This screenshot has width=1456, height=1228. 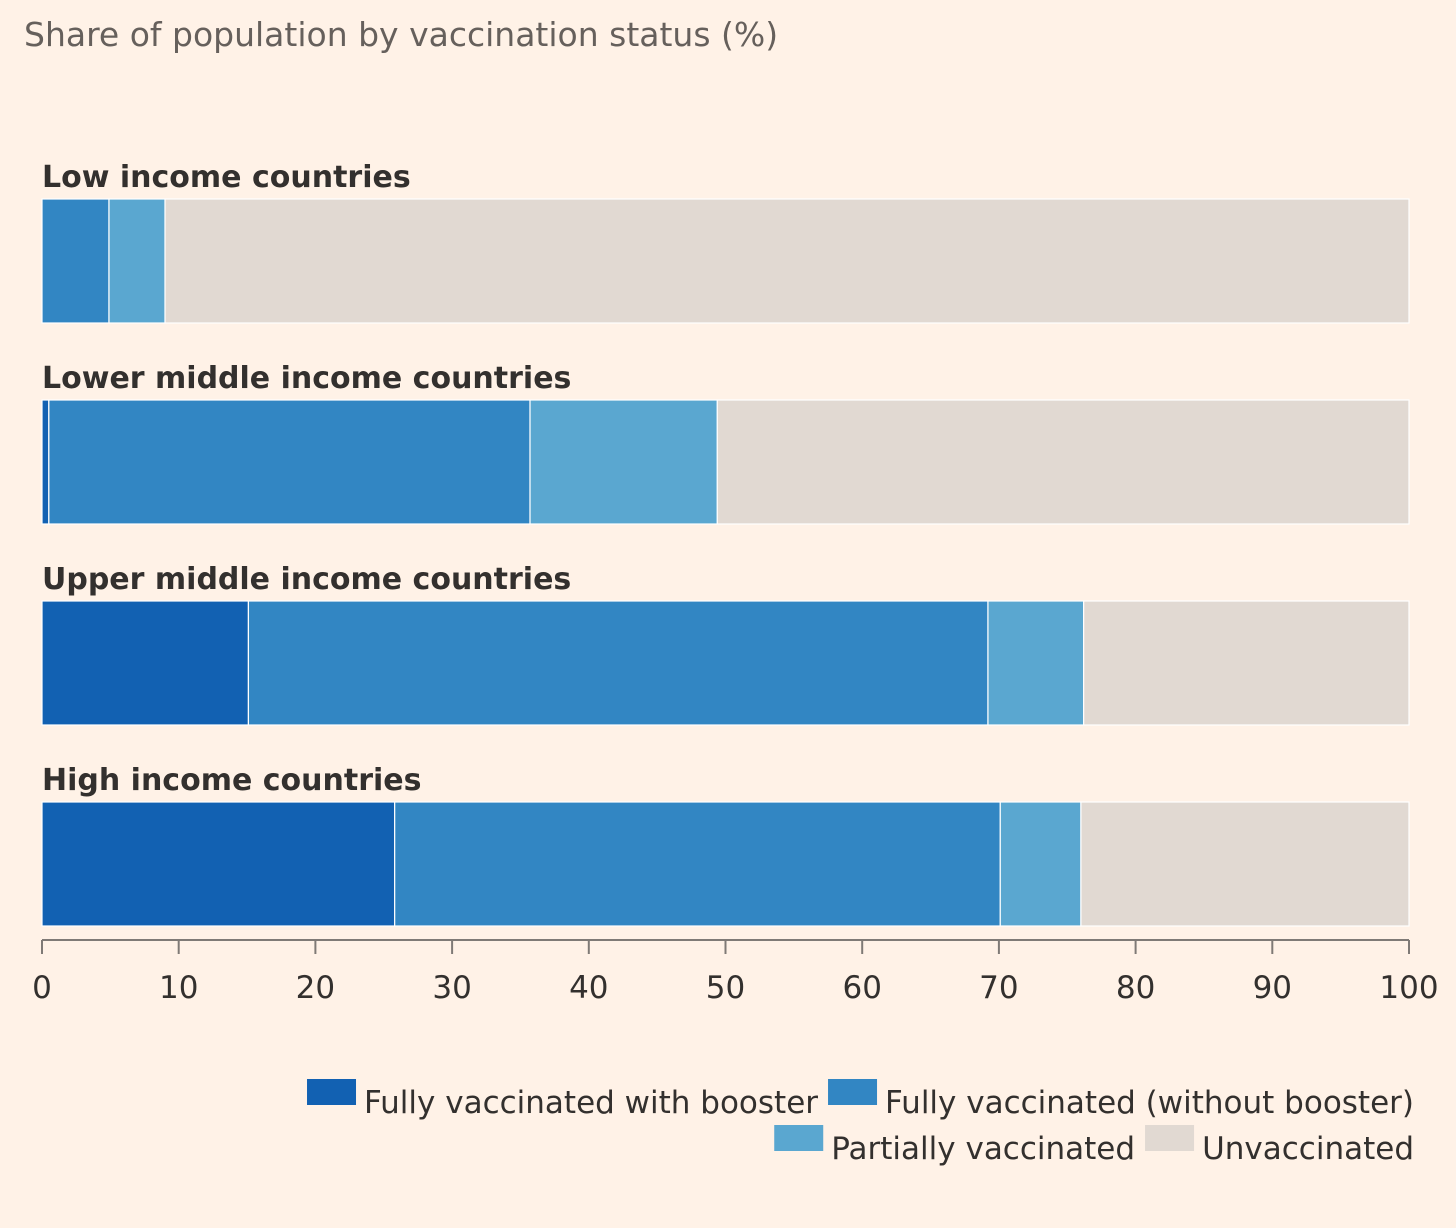 What do you see at coordinates (289, 462) in the screenshot?
I see `bar-lower-middle-income-countries-fully-vaccinated-without-booster` at bounding box center [289, 462].